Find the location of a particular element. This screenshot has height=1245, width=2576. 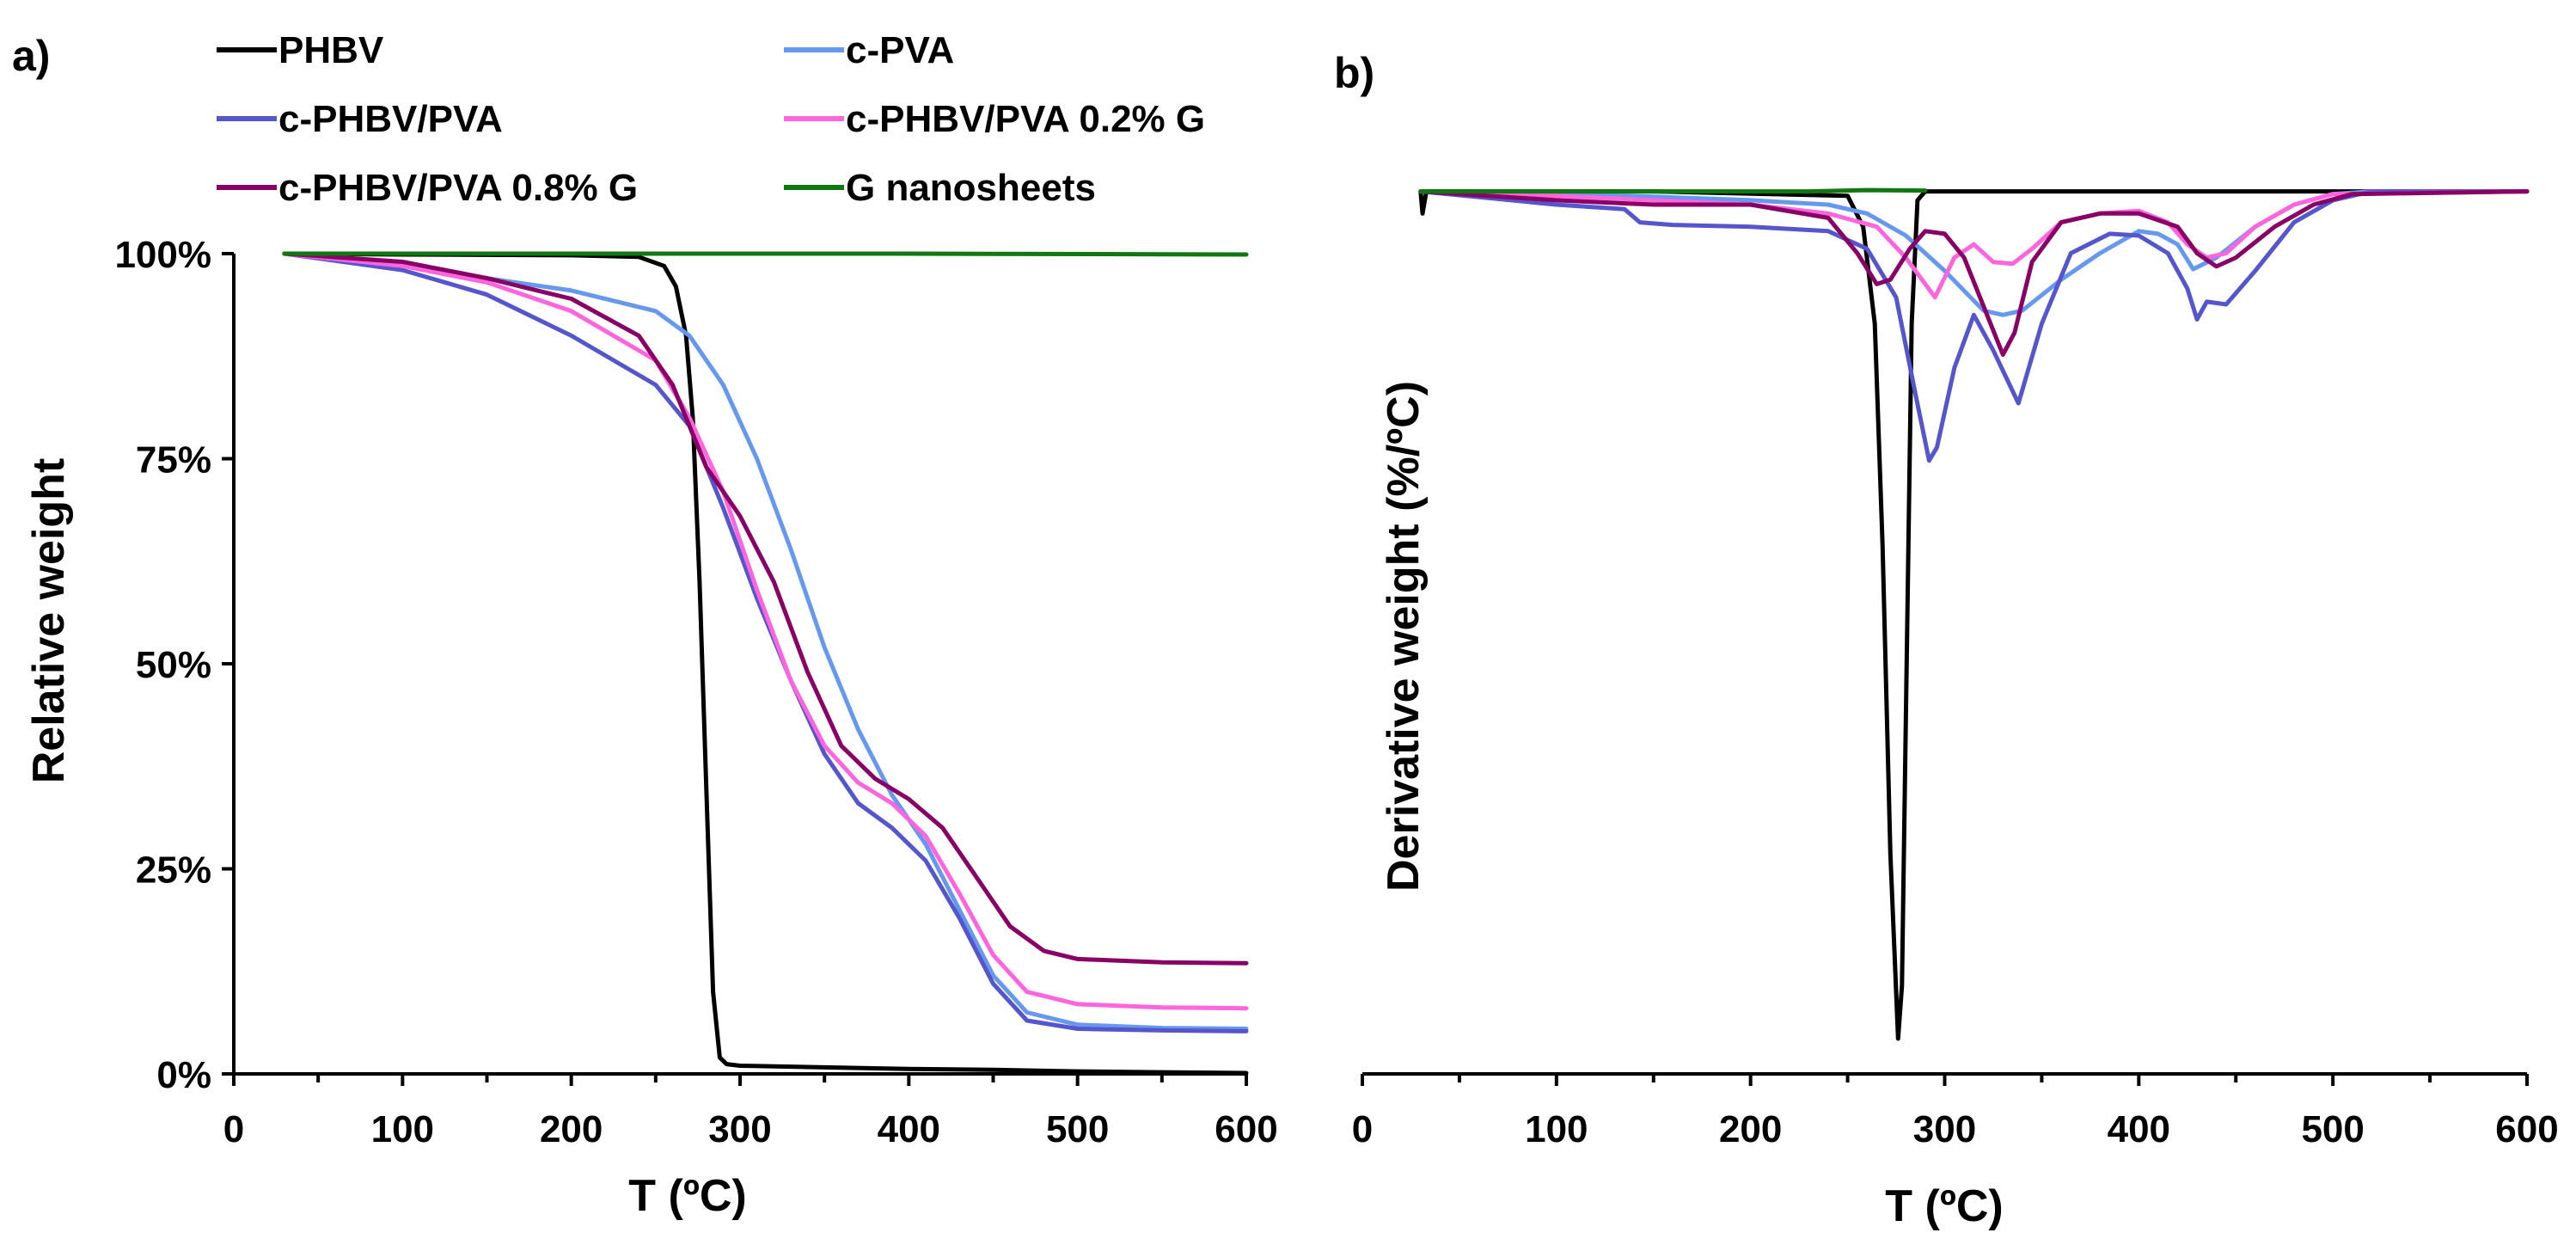

legend-item-c-phbv-pva-08g: c-PHBV/PVA 0.8% G is located at coordinates (427, 188).